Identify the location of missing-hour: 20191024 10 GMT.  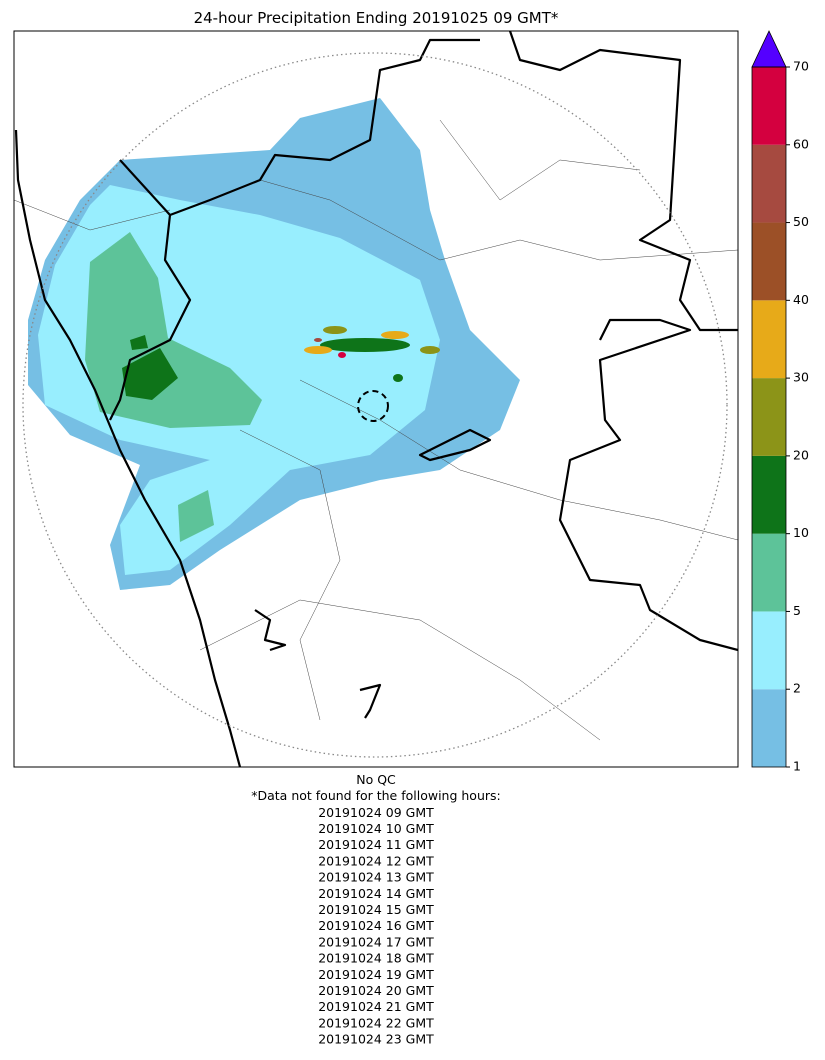
(376, 828).